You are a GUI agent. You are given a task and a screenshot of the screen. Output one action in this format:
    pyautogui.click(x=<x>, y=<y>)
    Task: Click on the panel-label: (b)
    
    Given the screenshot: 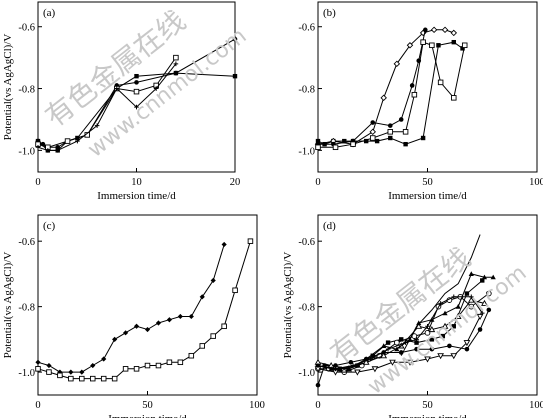 What is the action you would take?
    pyautogui.click(x=329, y=13)
    